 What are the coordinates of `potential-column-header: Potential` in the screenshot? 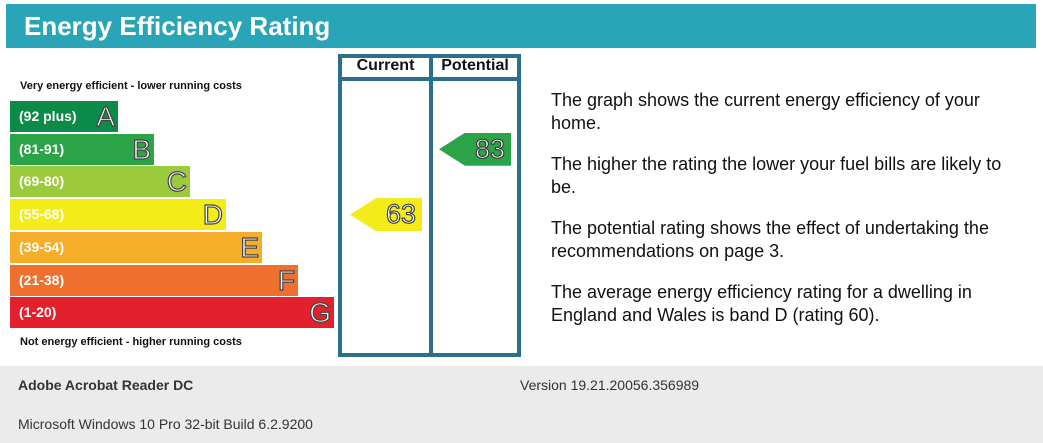 It's located at (475, 65).